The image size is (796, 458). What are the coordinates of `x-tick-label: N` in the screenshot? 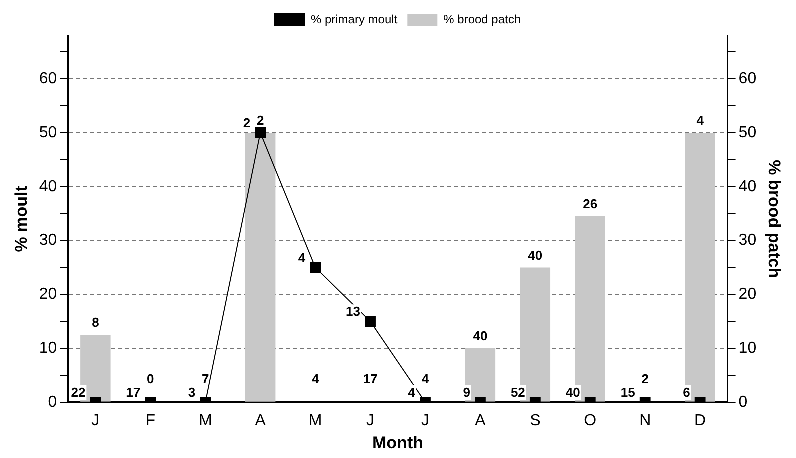 It's located at (646, 421).